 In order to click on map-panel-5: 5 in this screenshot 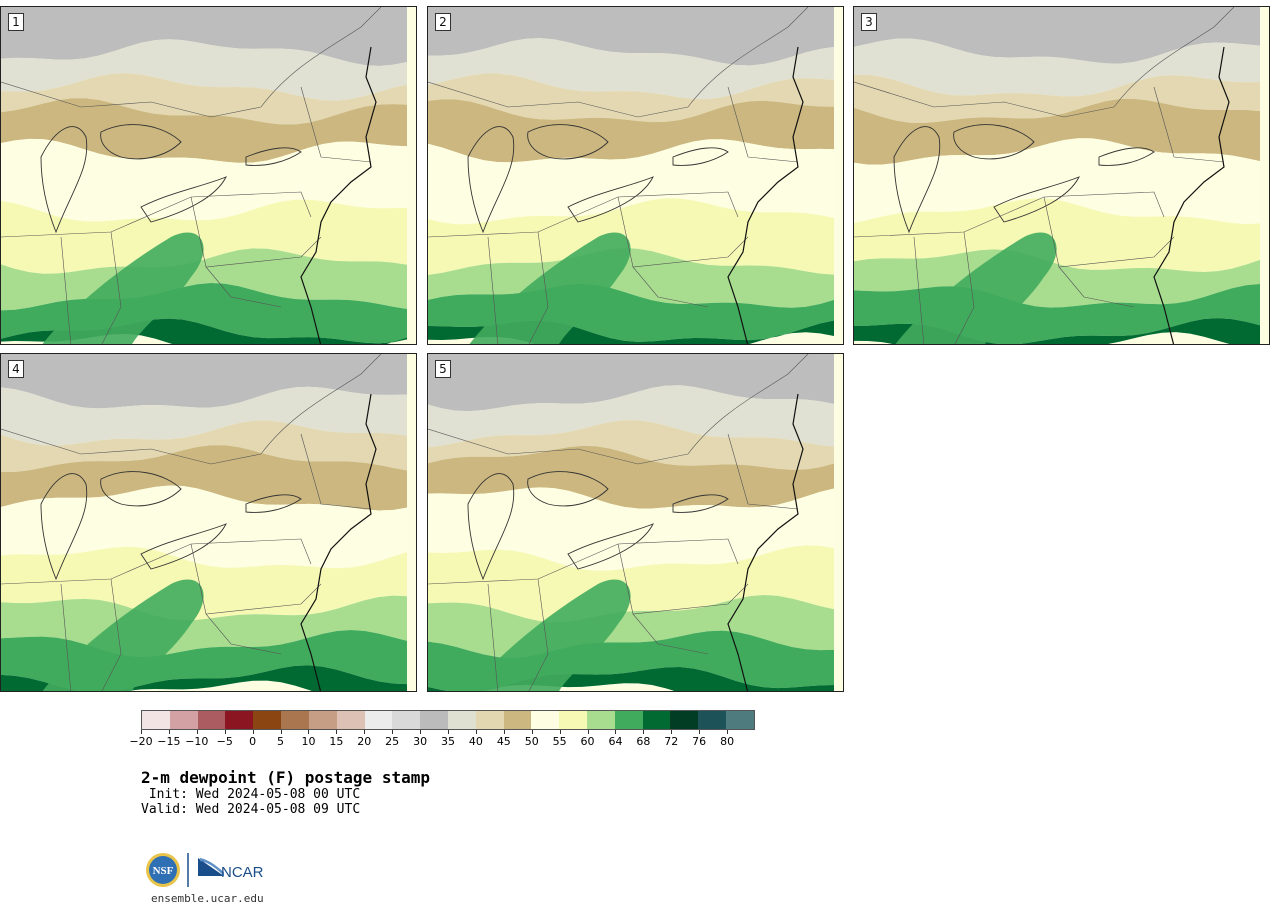, I will do `click(635, 522)`.